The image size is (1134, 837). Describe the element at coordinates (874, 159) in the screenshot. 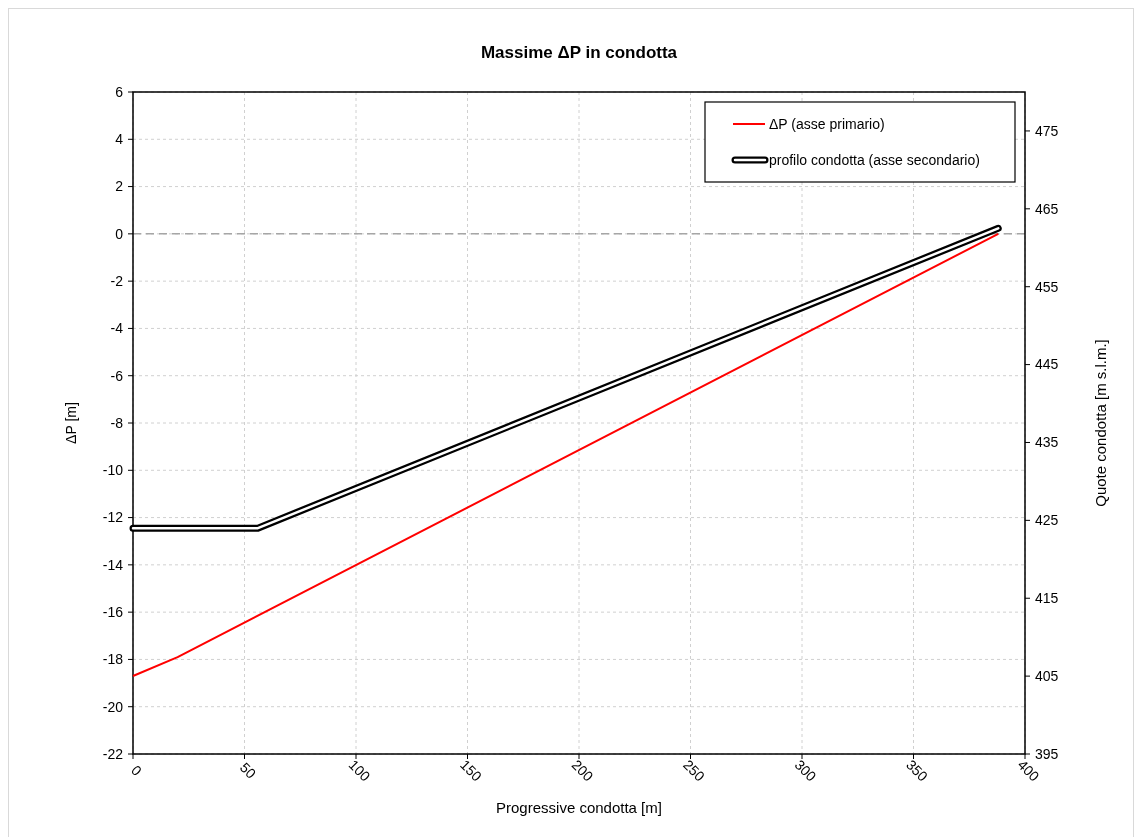

I see `legend-label: profilo condotta (asse secondario)` at that location.